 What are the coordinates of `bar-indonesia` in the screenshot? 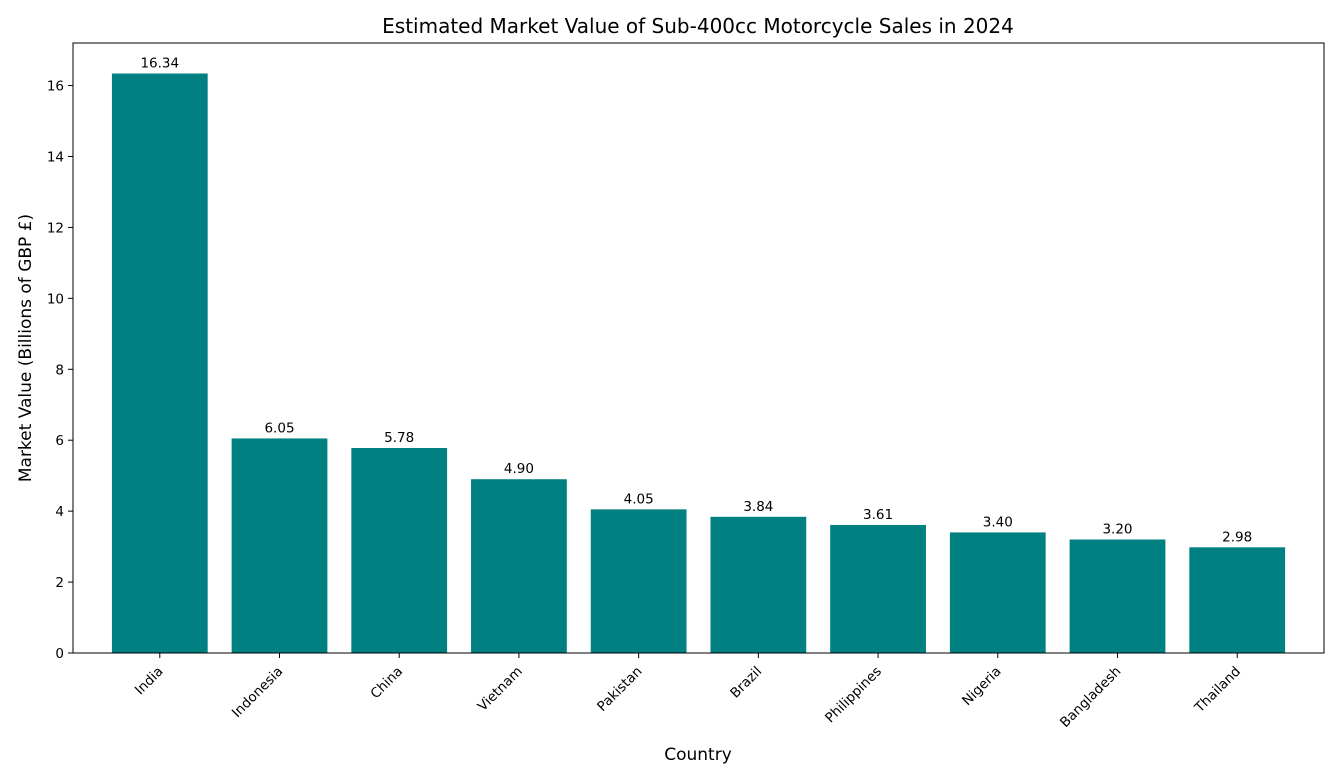 It's located at (279, 545).